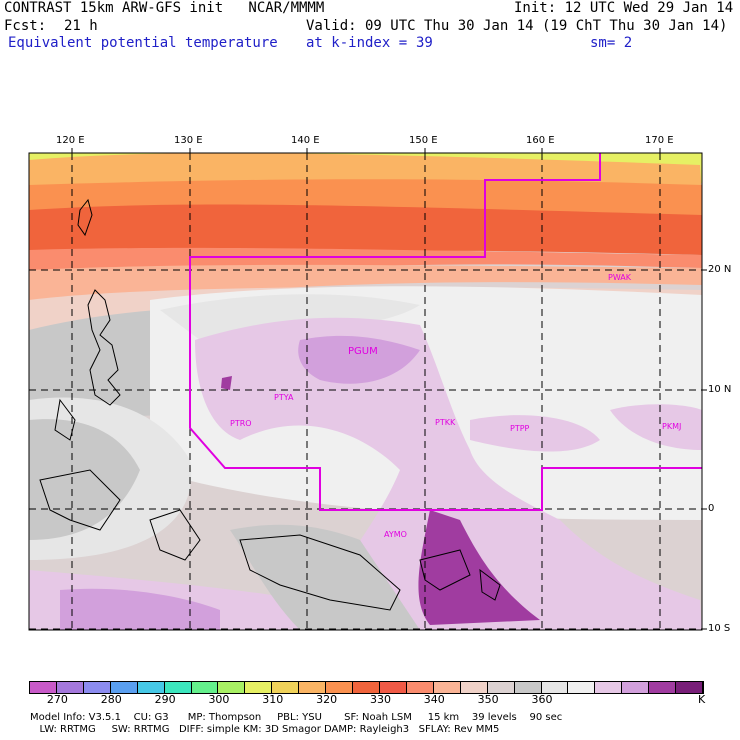 The image size is (740, 740). Describe the element at coordinates (81, 26) in the screenshot. I see `forecast-hour: 21 h` at that location.